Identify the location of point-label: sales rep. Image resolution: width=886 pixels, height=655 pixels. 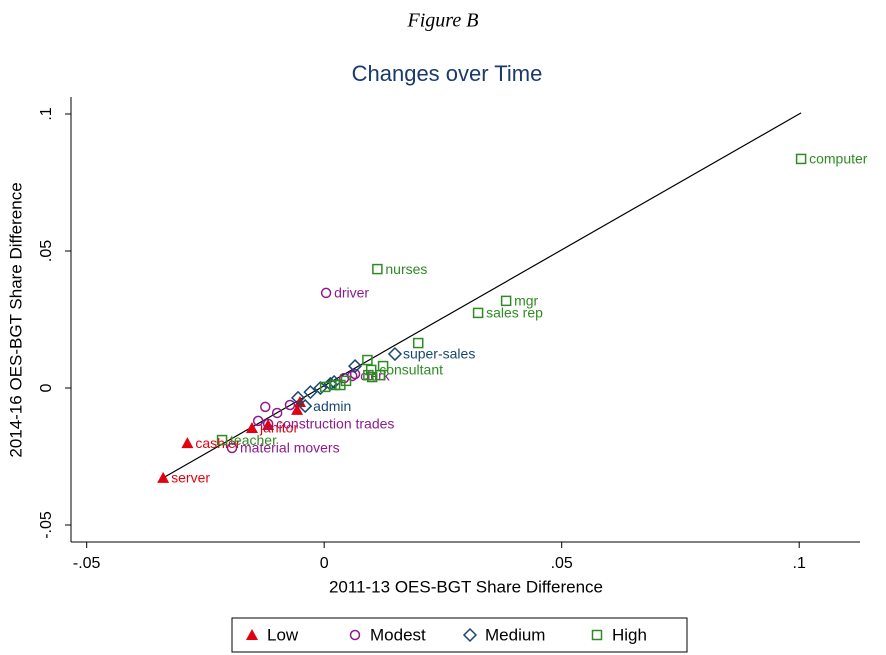
(514, 313).